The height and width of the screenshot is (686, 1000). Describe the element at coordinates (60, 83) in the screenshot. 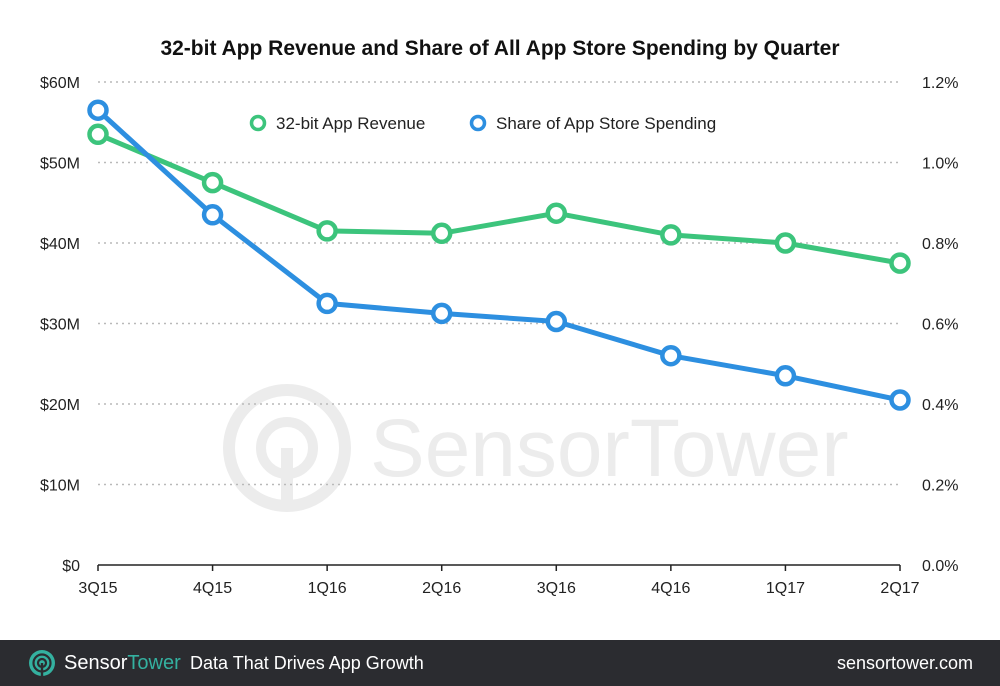

I see `left-y-tick-label: $60M` at that location.